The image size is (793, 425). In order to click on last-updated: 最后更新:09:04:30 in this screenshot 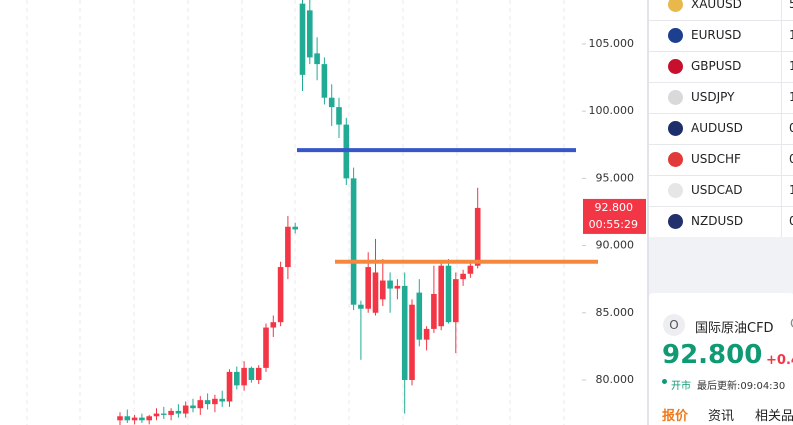, I will do `click(741, 386)`.